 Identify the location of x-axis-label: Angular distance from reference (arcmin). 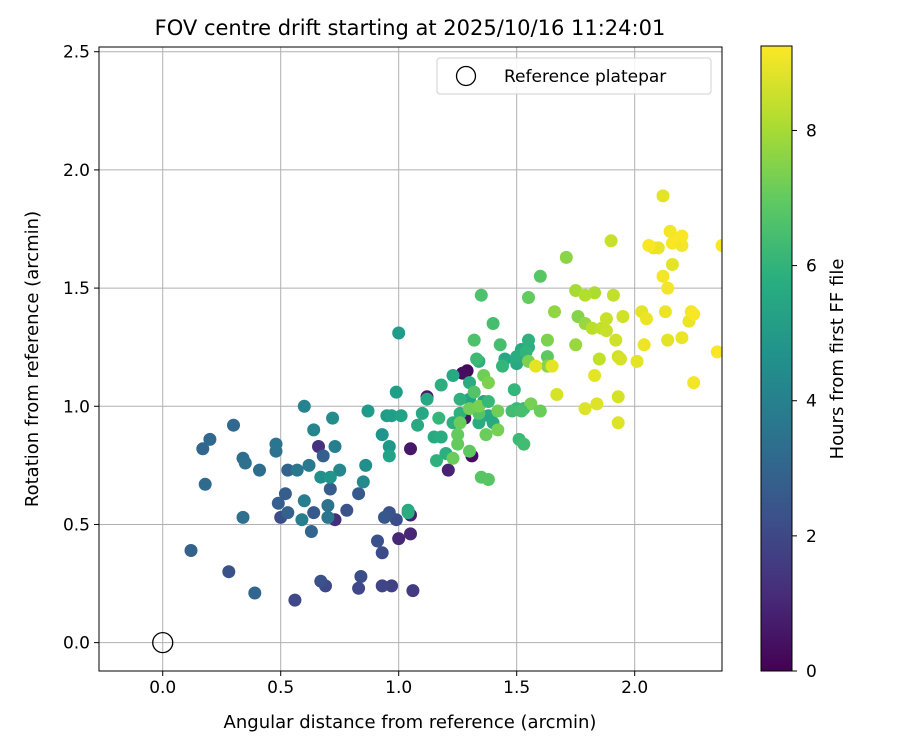
(410, 722).